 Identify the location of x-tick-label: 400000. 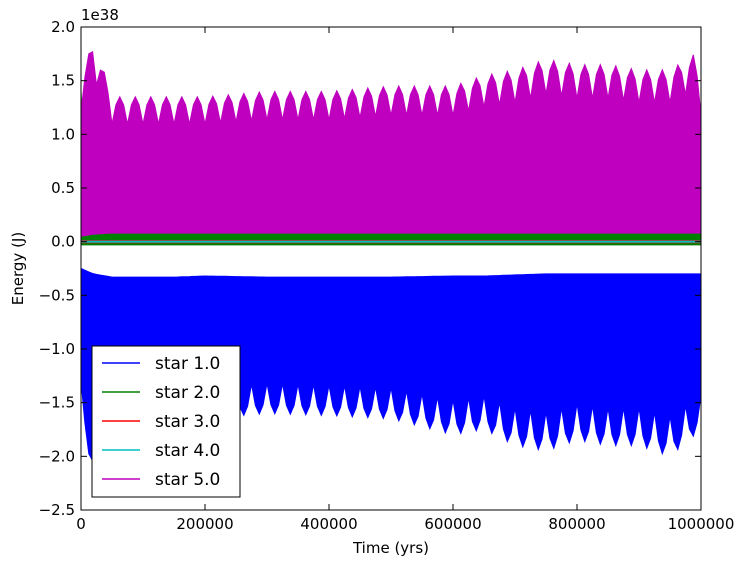
(328, 524).